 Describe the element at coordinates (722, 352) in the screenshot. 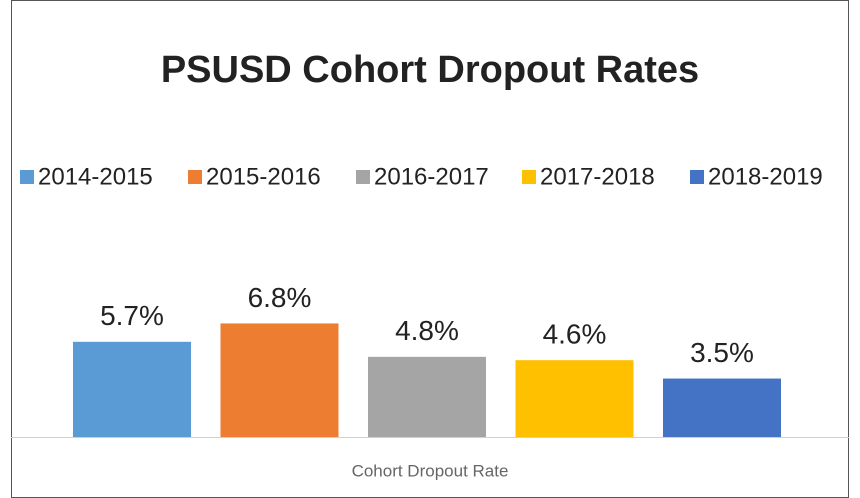

I see `data-label: 3.5%` at that location.